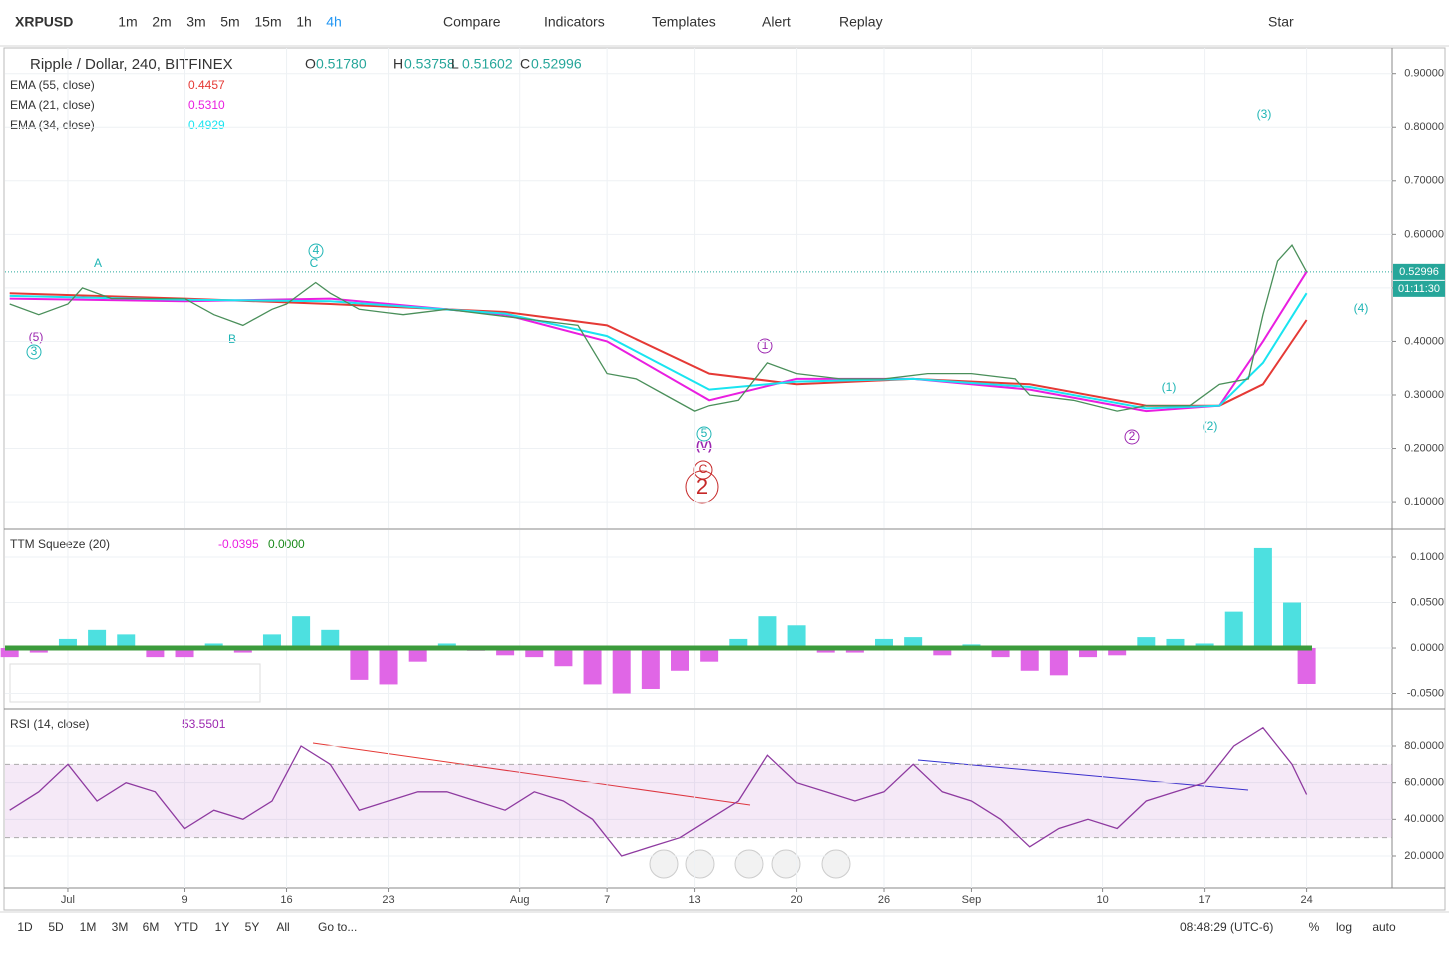  What do you see at coordinates (1424, 395) in the screenshot?
I see `y-tick-label: 0.30000` at bounding box center [1424, 395].